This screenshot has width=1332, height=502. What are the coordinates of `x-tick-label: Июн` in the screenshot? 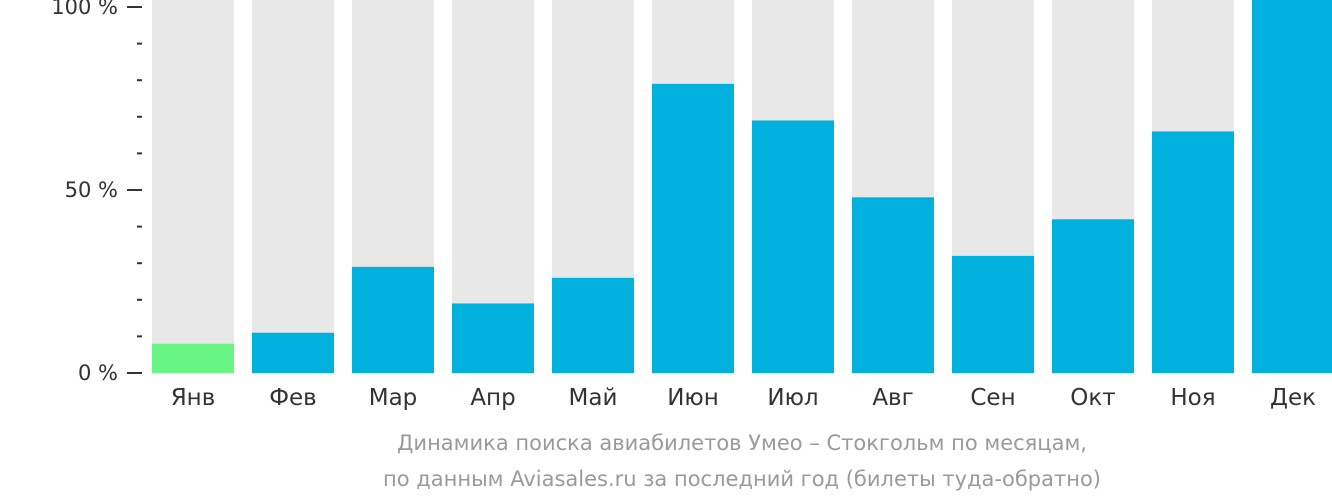 It's located at (693, 398).